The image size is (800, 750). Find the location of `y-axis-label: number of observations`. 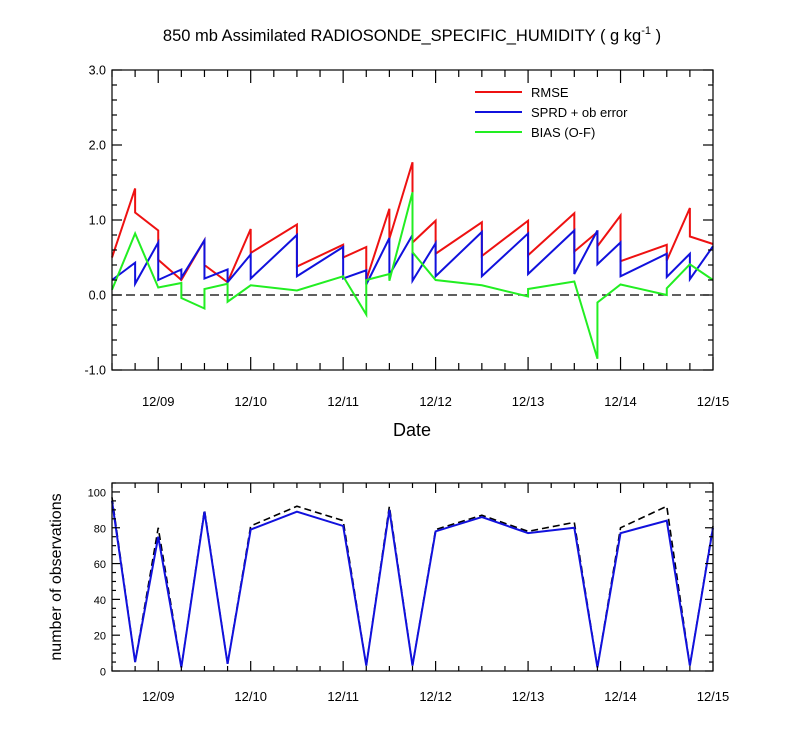

y-axis-label: number of observations is located at coordinates (56, 576).